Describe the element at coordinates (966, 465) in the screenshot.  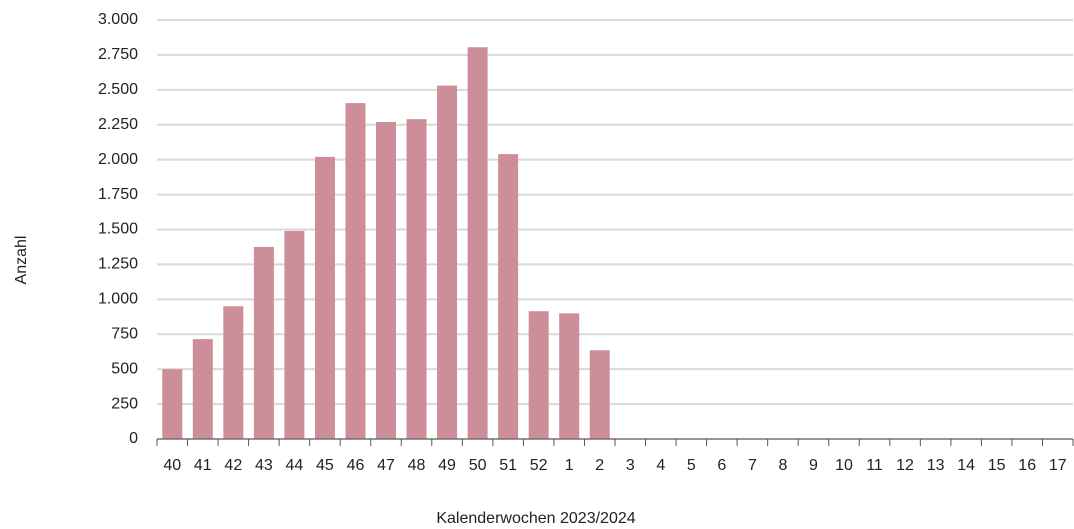
I see `x-tick-label: 14` at that location.